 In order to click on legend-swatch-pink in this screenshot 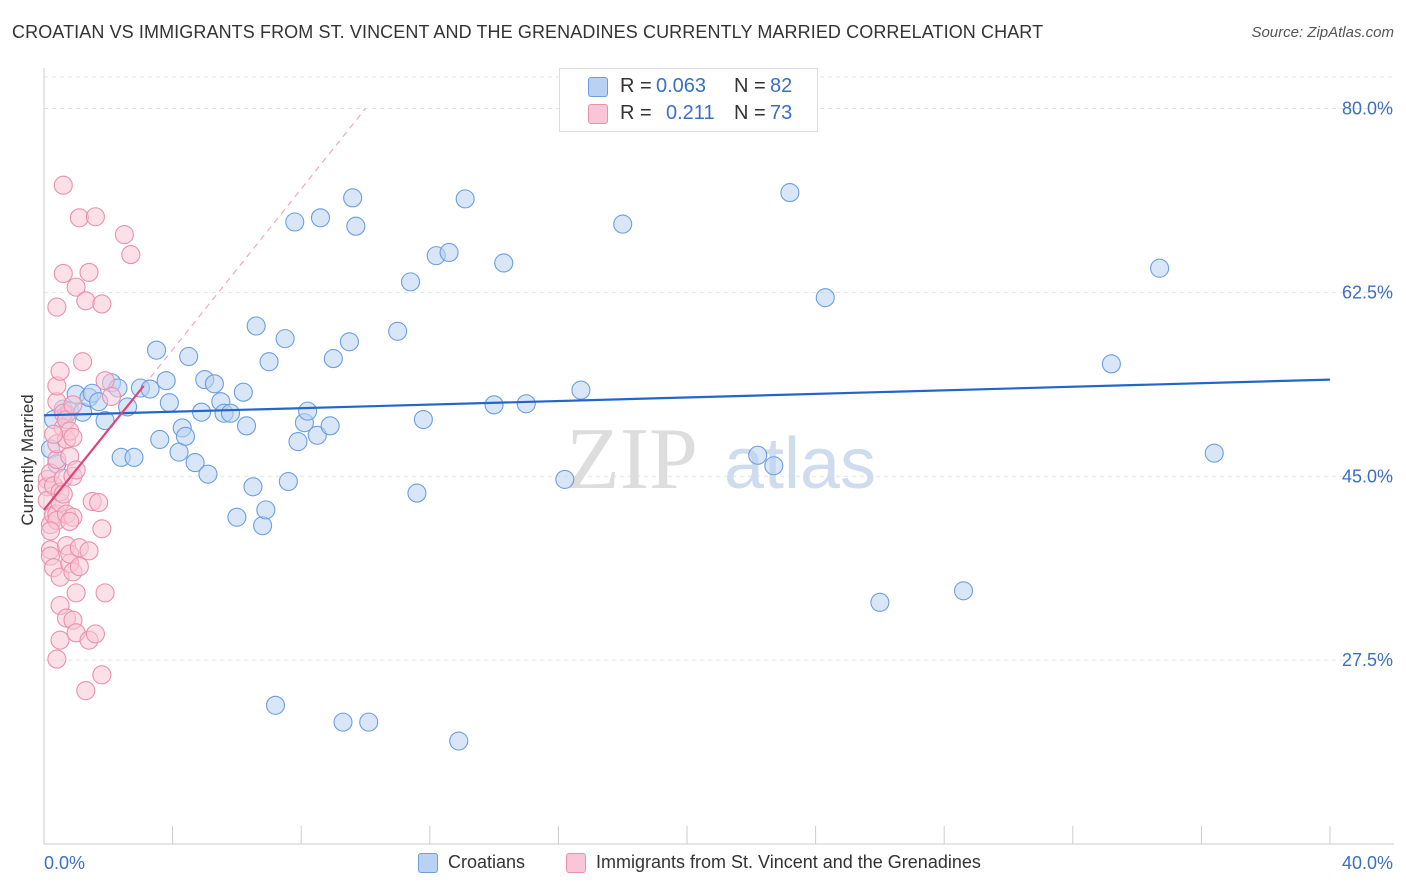, I will do `click(598, 114)`.